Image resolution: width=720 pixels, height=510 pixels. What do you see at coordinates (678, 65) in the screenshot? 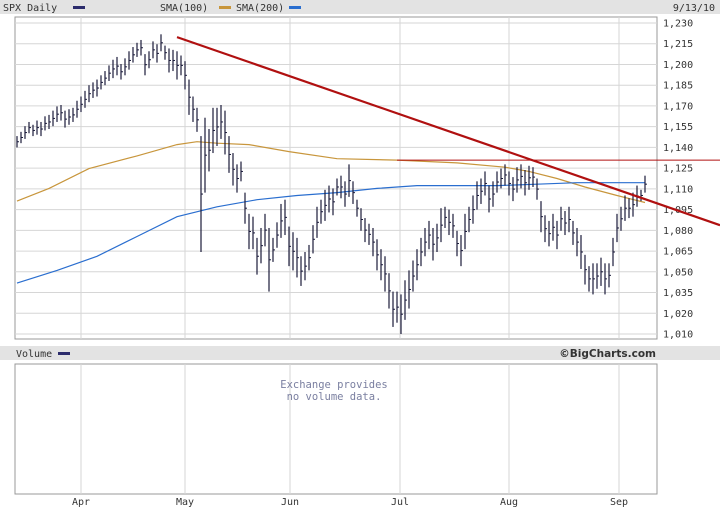
I see `y-tick-label: 1,200` at bounding box center [678, 65].